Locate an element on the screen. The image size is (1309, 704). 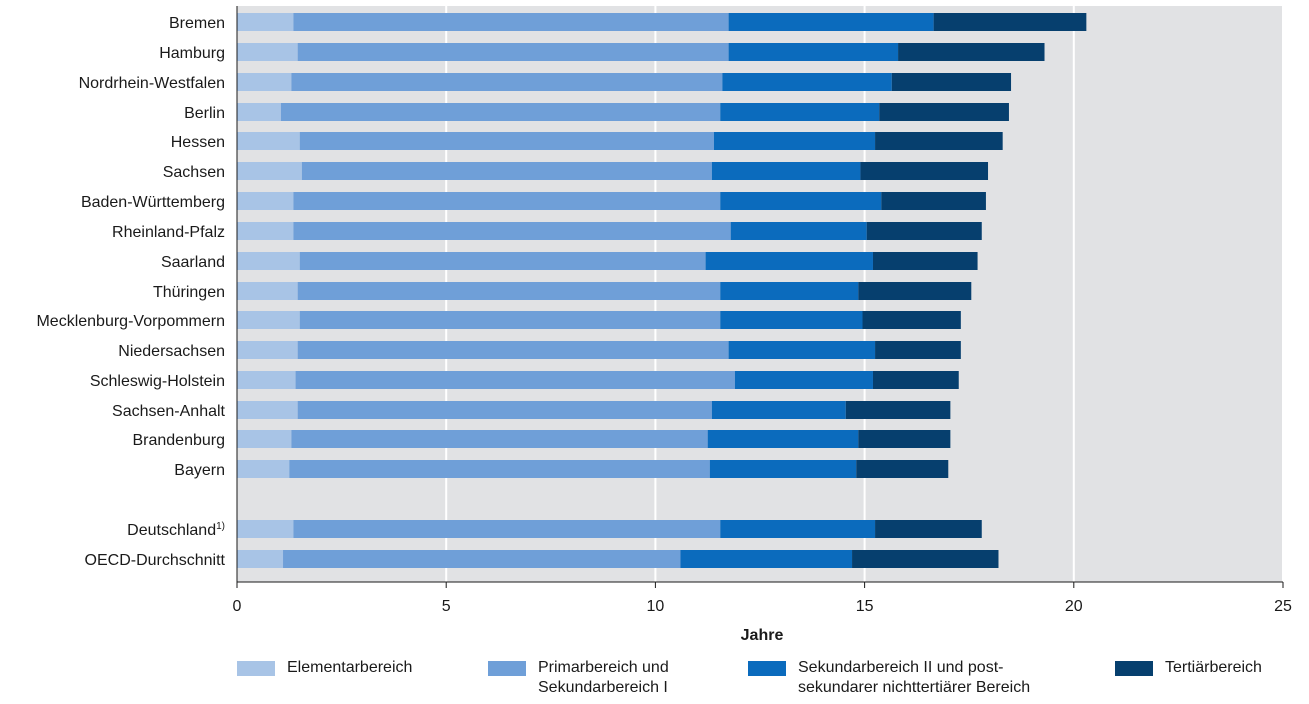
category-label: Rheinland-Pfalz is located at coordinates (168, 232).